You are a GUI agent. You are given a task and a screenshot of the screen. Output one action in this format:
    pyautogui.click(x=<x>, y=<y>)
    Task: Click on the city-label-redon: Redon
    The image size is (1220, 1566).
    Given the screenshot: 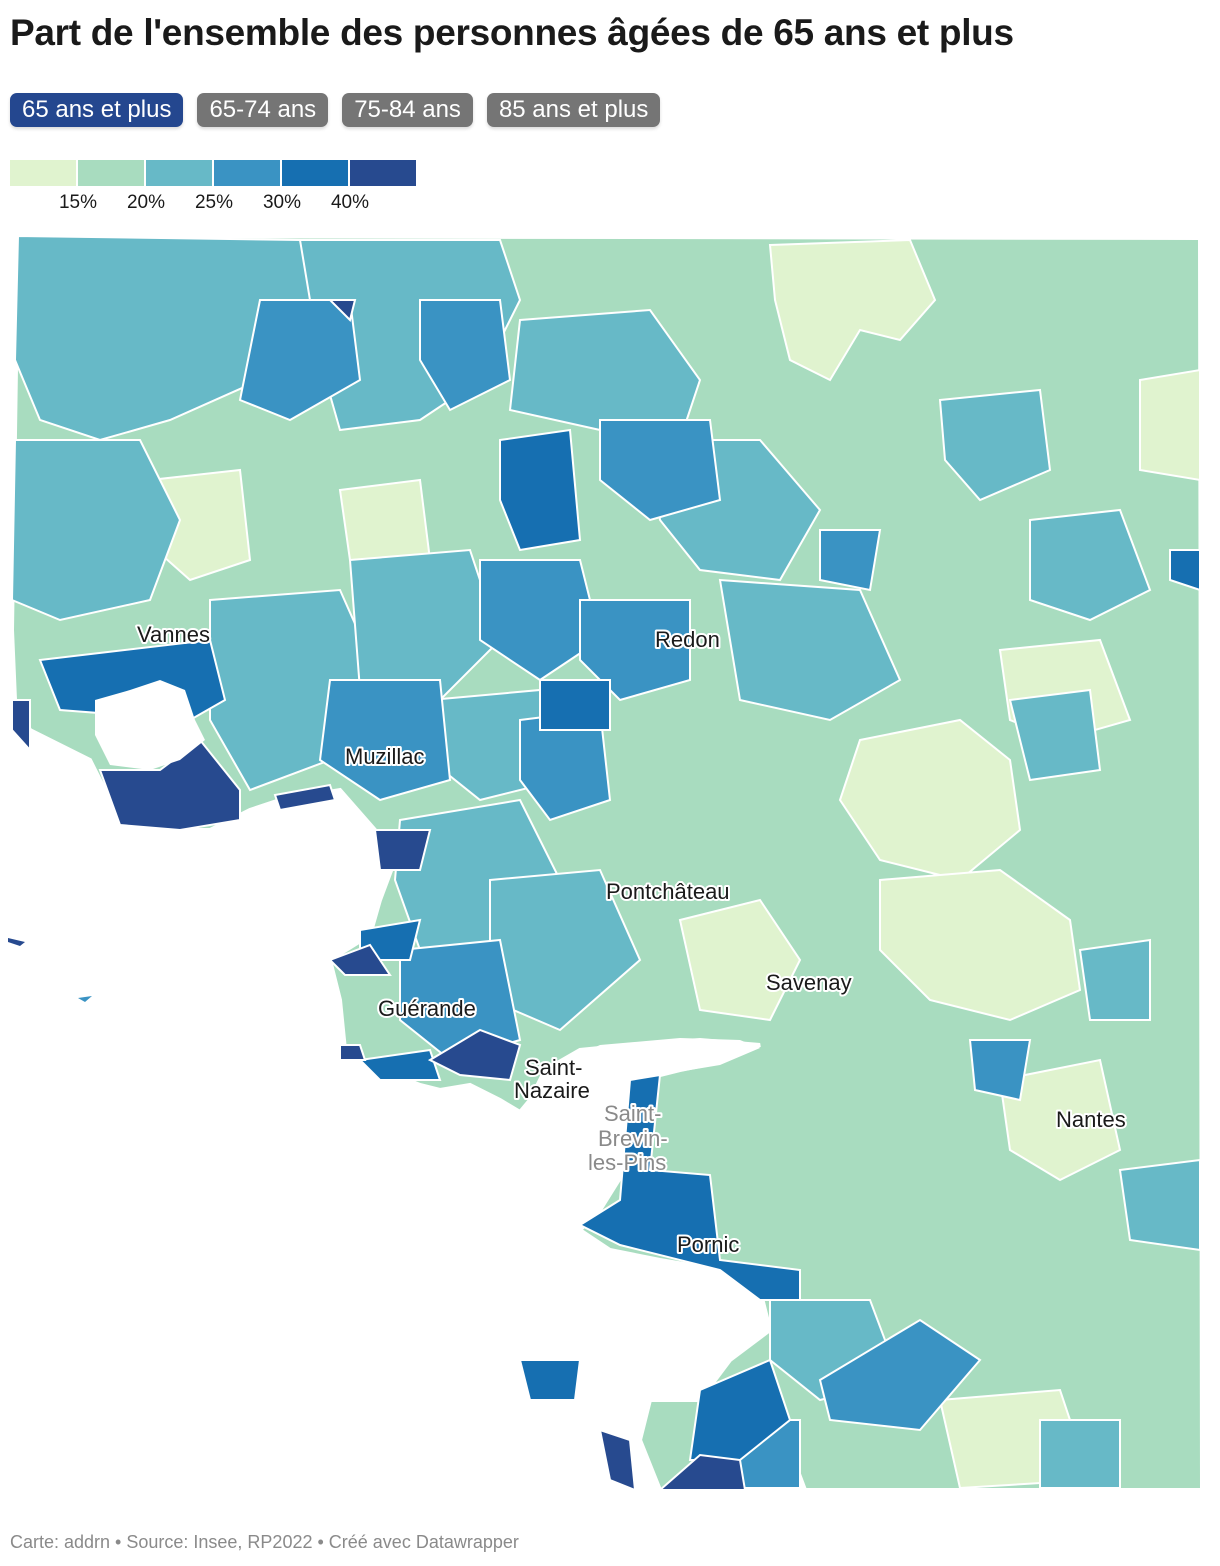 What is the action you would take?
    pyautogui.click(x=687, y=639)
    